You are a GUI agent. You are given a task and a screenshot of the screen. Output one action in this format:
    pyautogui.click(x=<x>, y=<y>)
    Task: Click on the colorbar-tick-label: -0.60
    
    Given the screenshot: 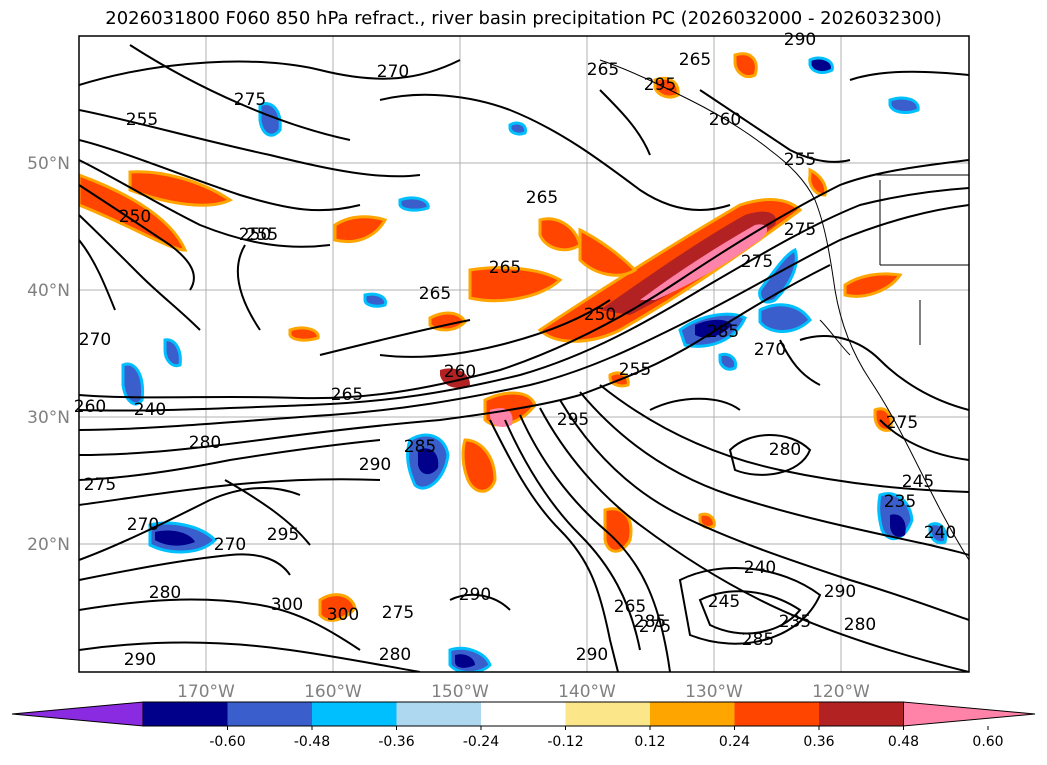 What is the action you would take?
    pyautogui.click(x=227, y=742)
    